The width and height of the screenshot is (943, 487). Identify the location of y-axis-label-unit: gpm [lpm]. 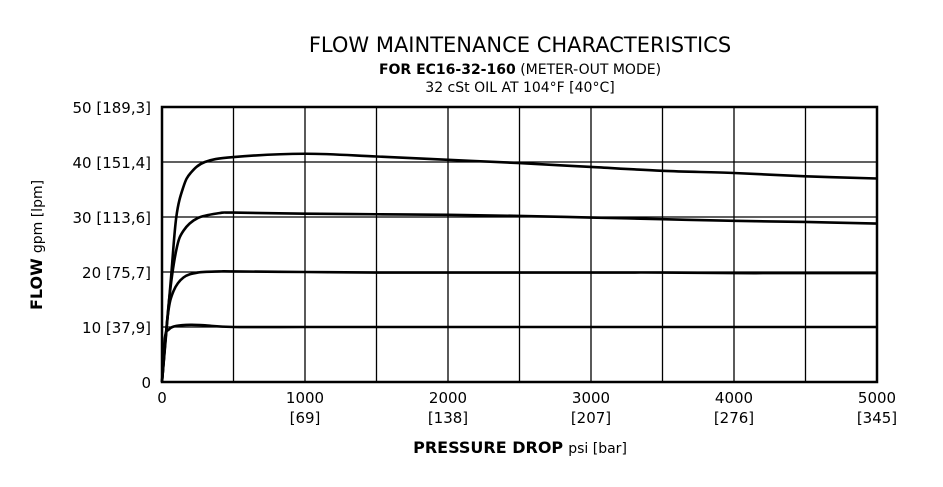
(38, 216).